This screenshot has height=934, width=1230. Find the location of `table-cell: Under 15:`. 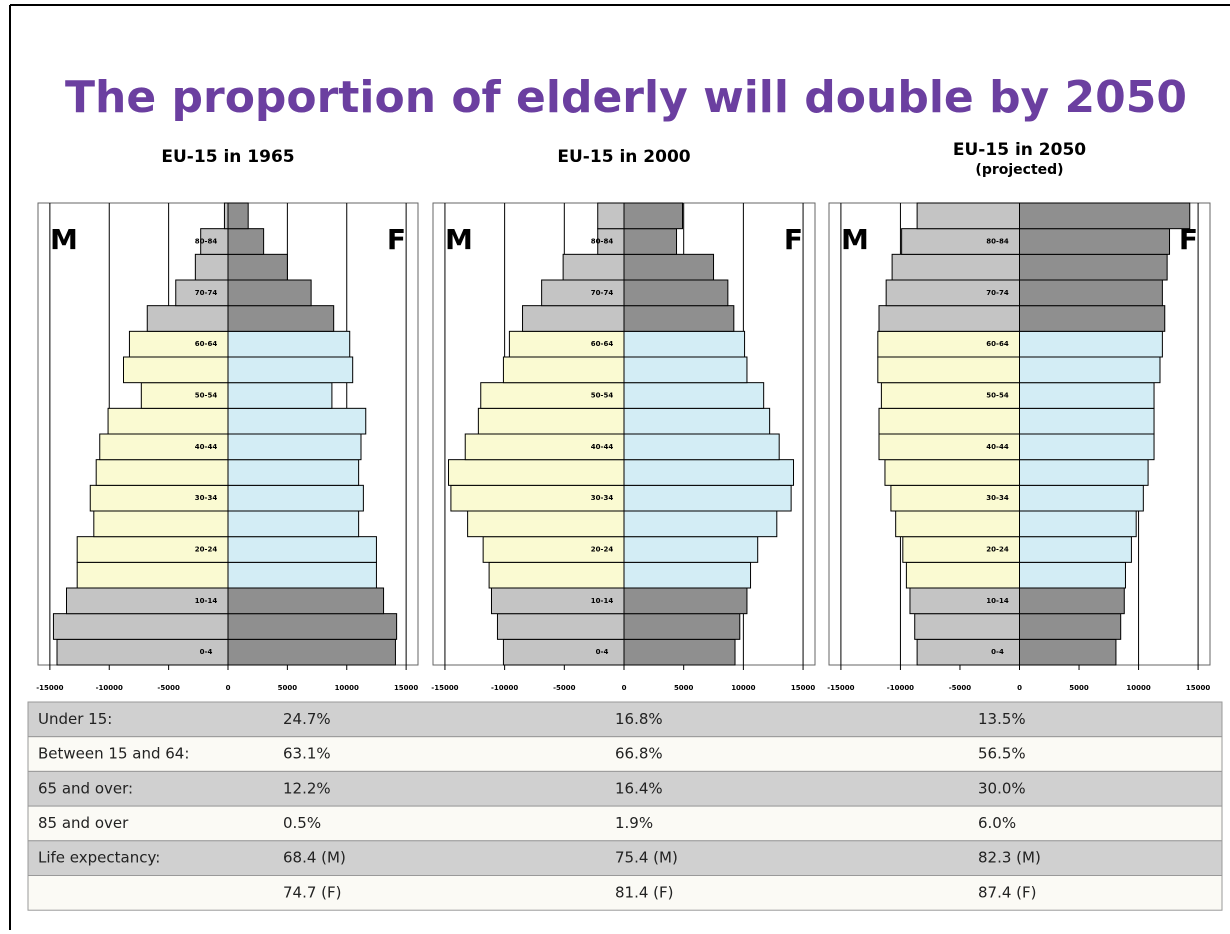

table-cell: Under 15: is located at coordinates (75, 719).